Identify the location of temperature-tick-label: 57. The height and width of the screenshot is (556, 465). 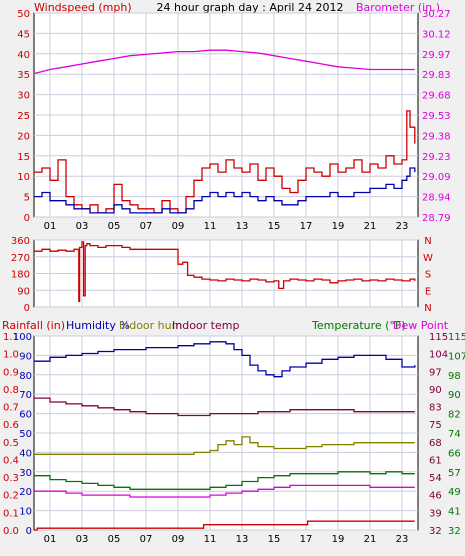
(454, 473).